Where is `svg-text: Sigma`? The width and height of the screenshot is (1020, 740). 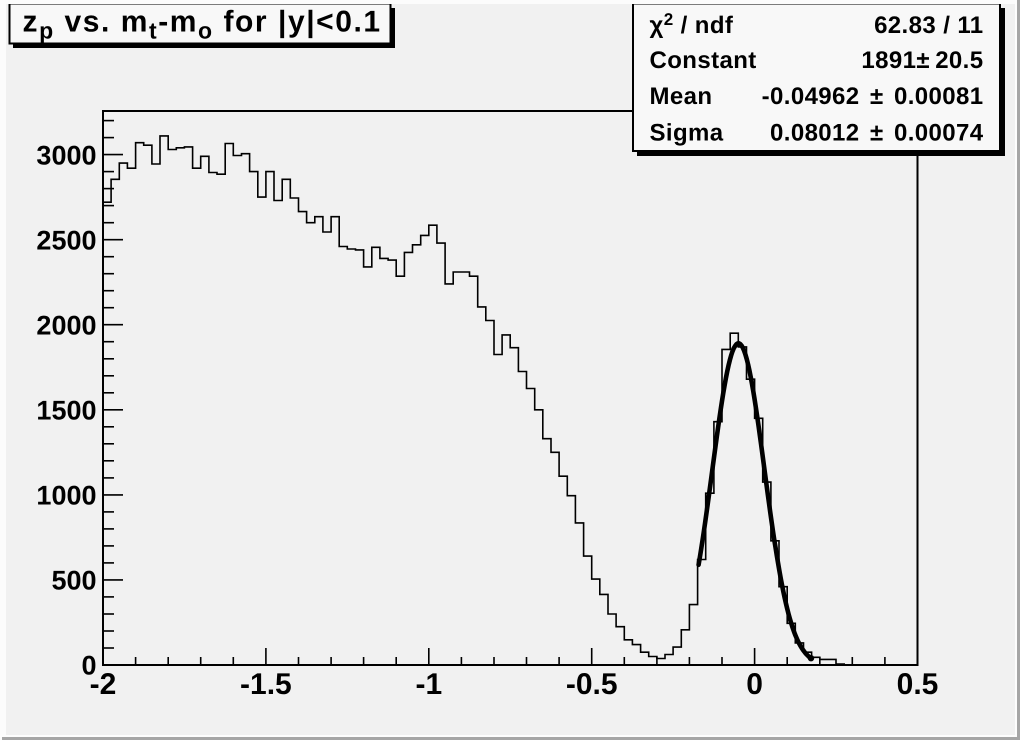 svg-text: Sigma is located at coordinates (687, 132).